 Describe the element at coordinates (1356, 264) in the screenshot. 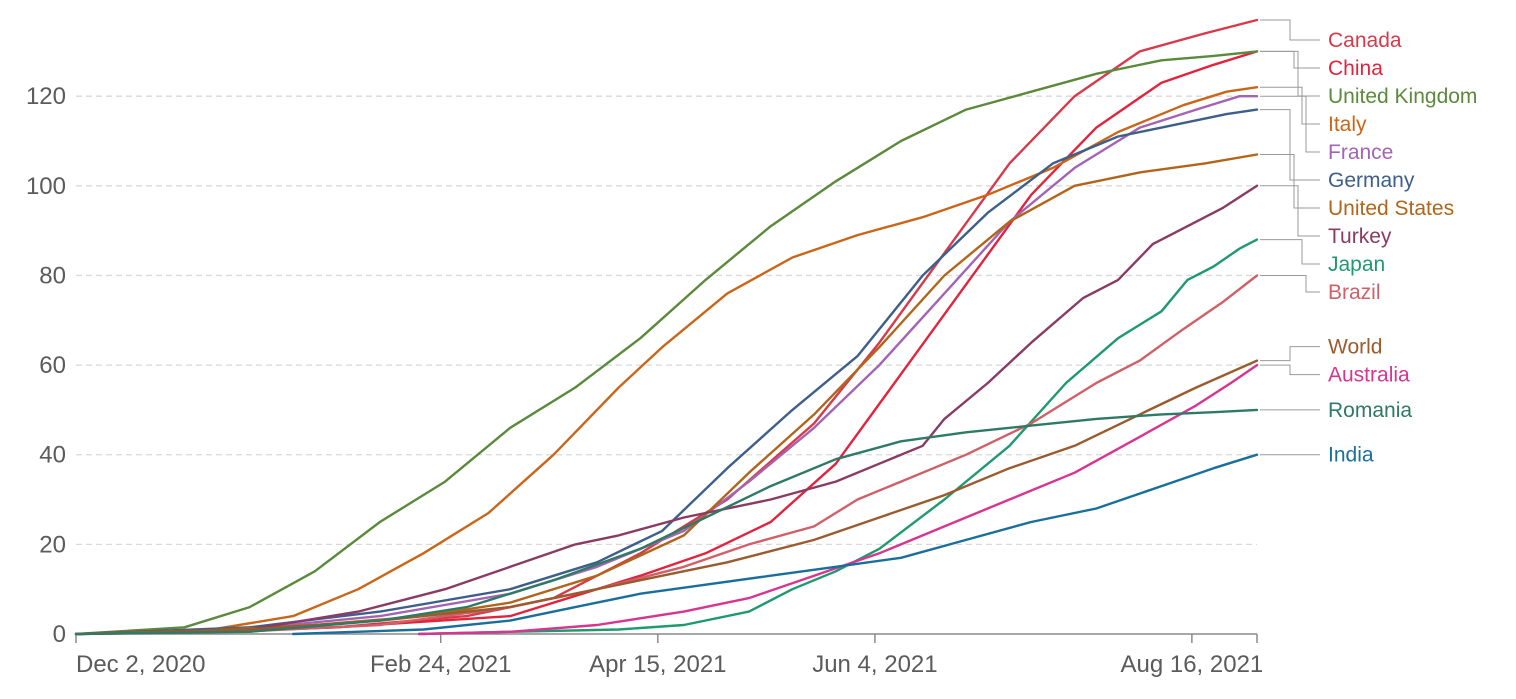

I see `legend-label-japan: Japan` at that location.